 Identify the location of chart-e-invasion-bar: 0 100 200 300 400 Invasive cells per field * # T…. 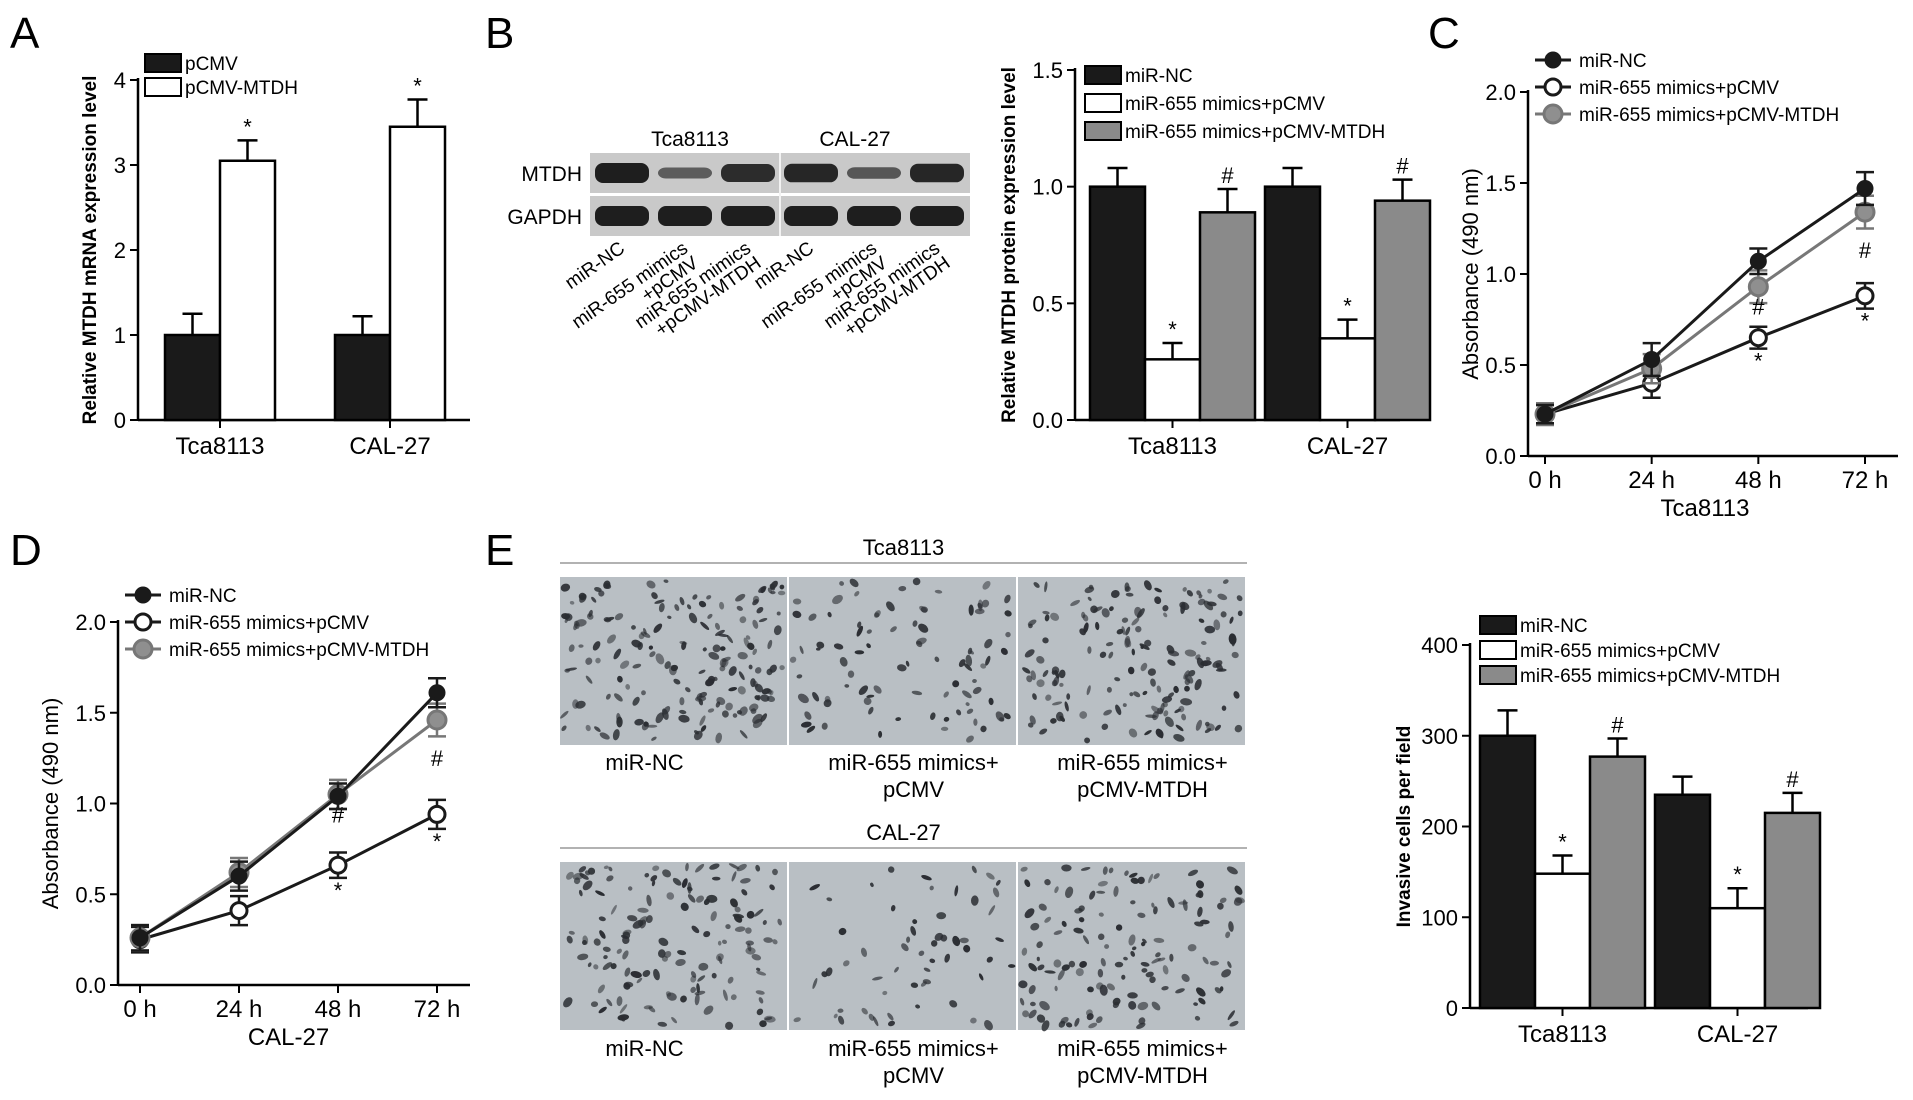
(1608, 831).